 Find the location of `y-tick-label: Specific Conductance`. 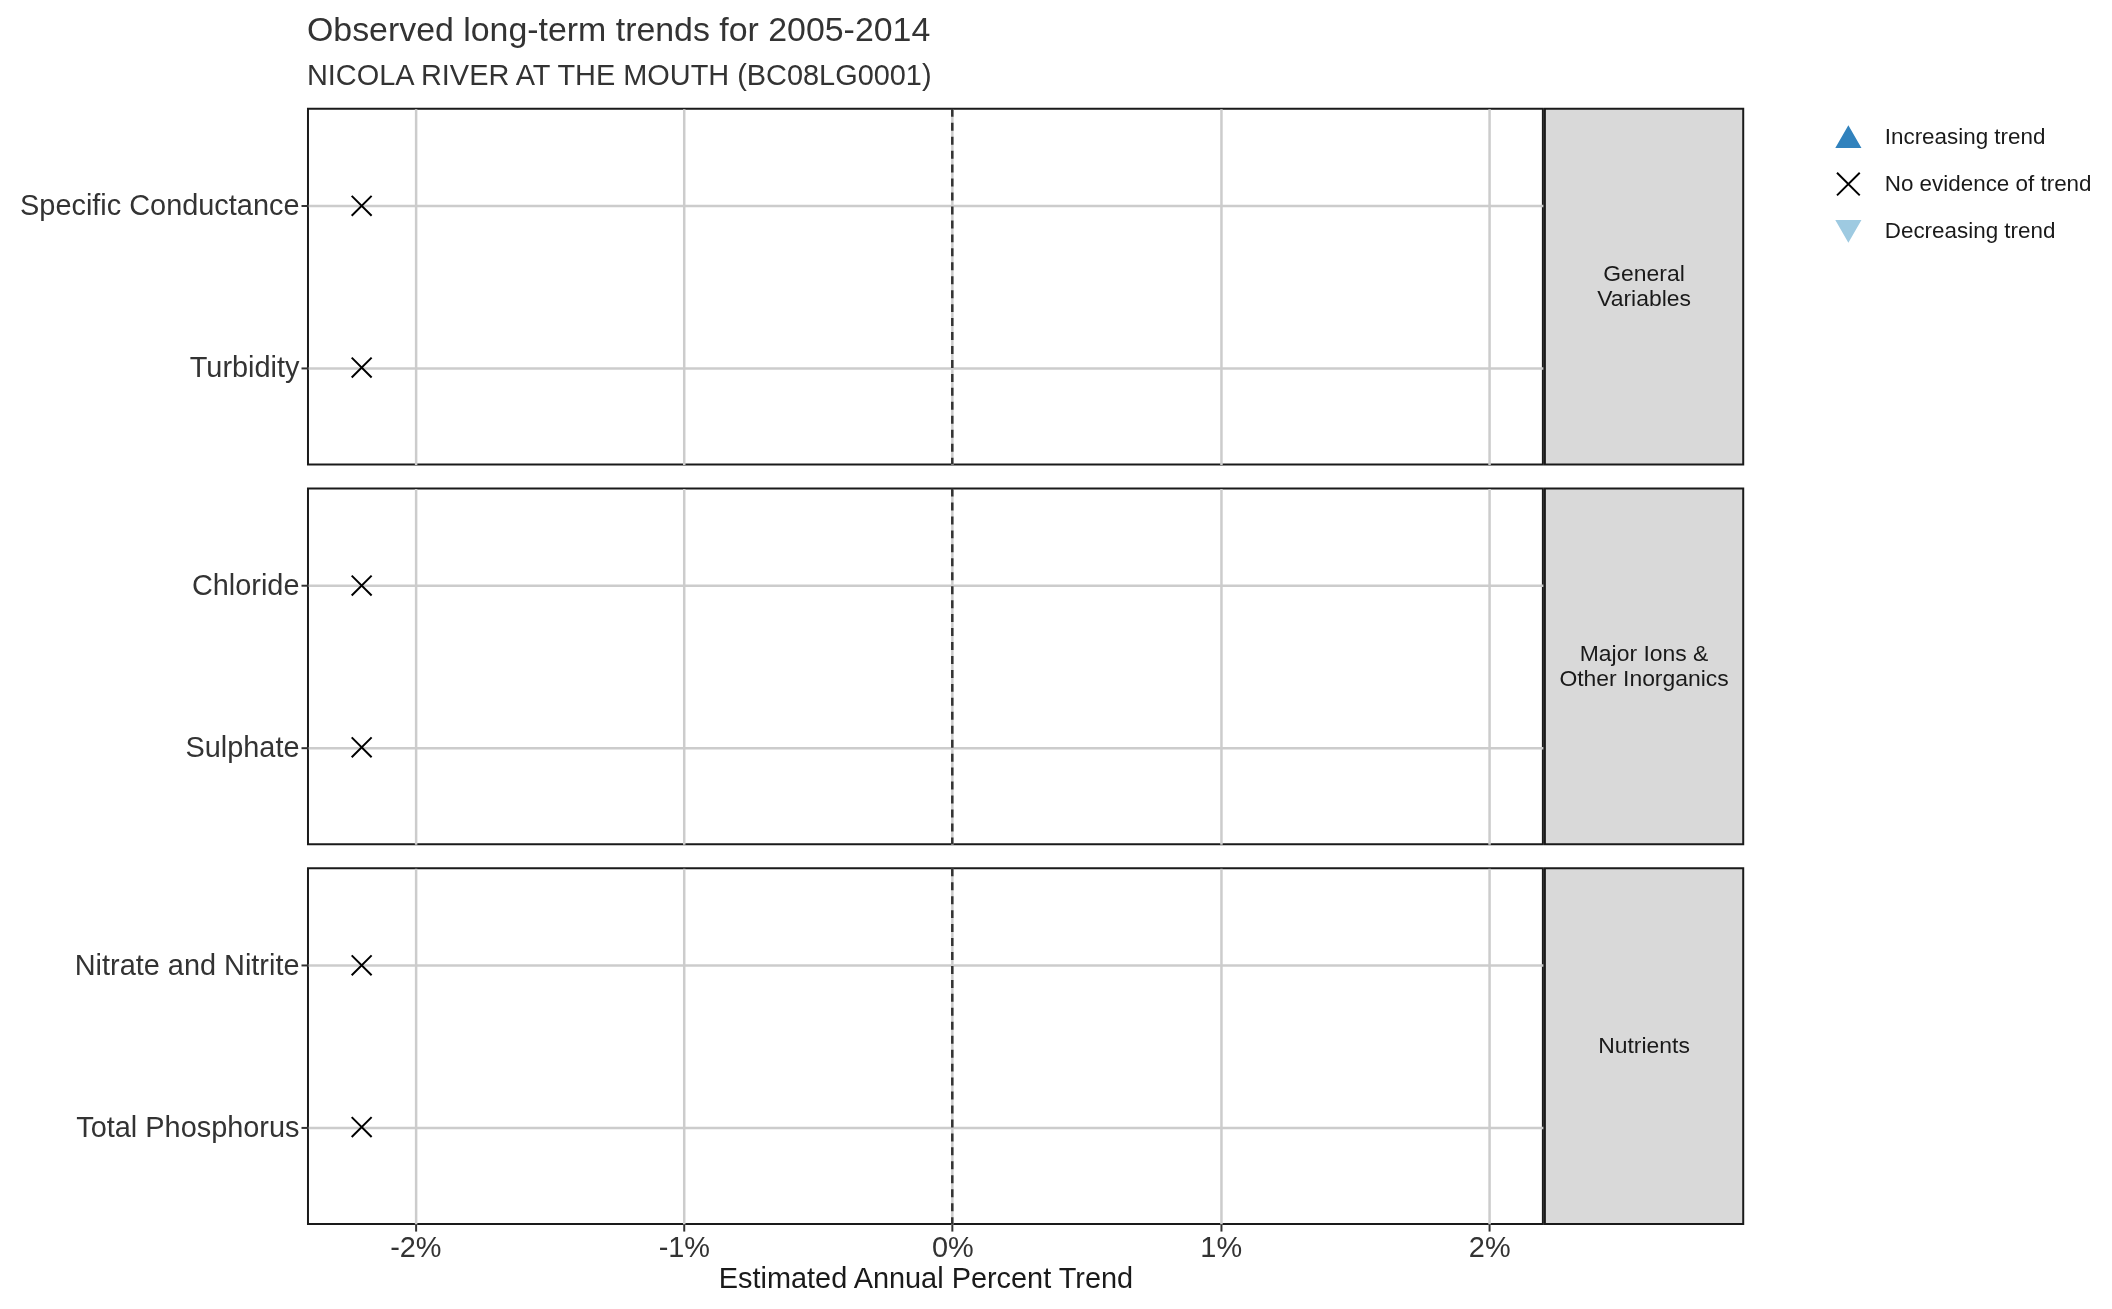

y-tick-label: Specific Conductance is located at coordinates (160, 205).